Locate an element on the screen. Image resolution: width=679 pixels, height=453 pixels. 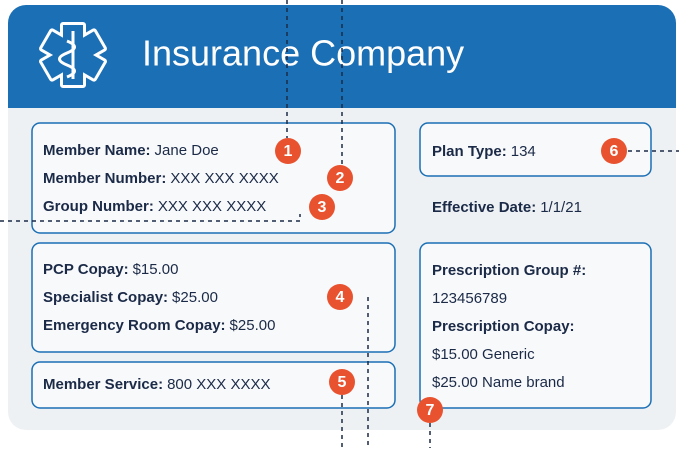
field-label: Member Number: is located at coordinates (104, 178).